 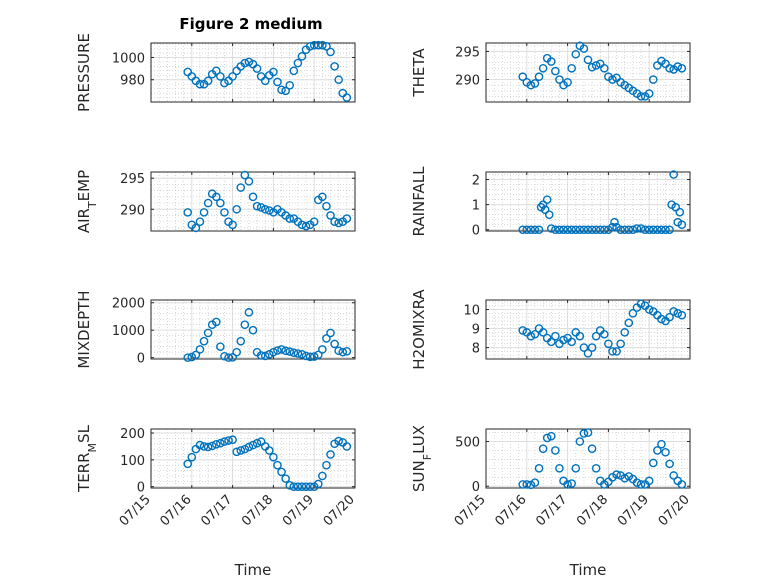 I want to click on y-tick-label: 295, so click(x=467, y=52).